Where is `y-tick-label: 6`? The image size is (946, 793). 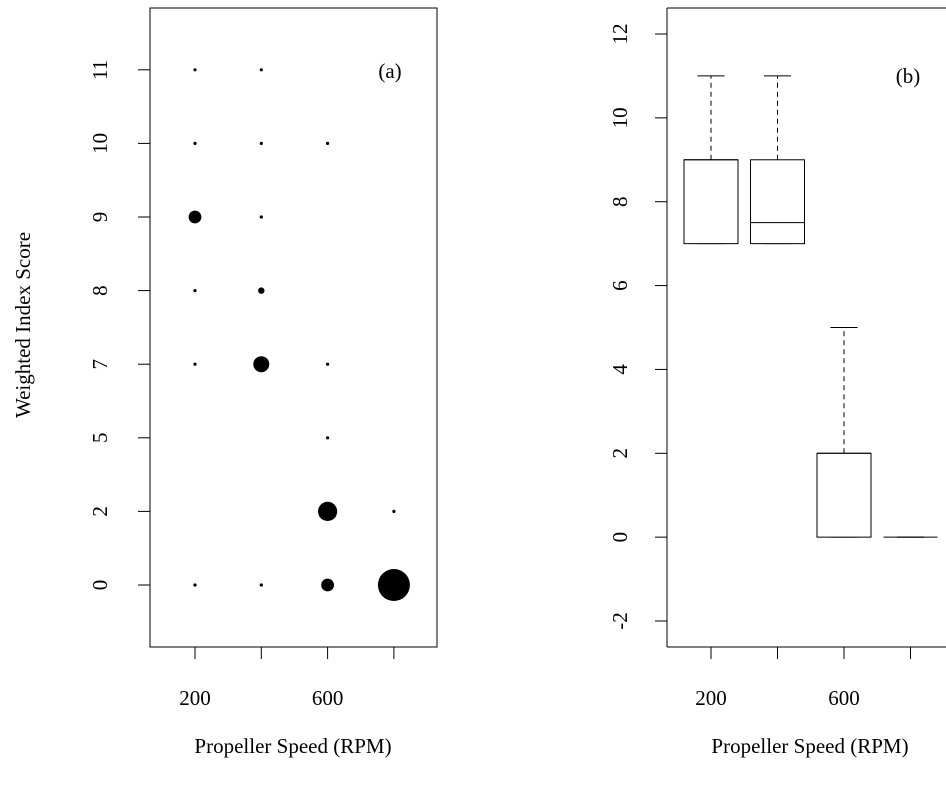 y-tick-label: 6 is located at coordinates (620, 285).